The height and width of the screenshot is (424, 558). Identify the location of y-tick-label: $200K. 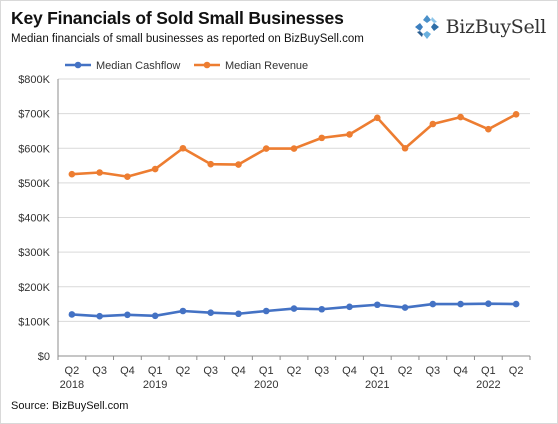
(34, 288).